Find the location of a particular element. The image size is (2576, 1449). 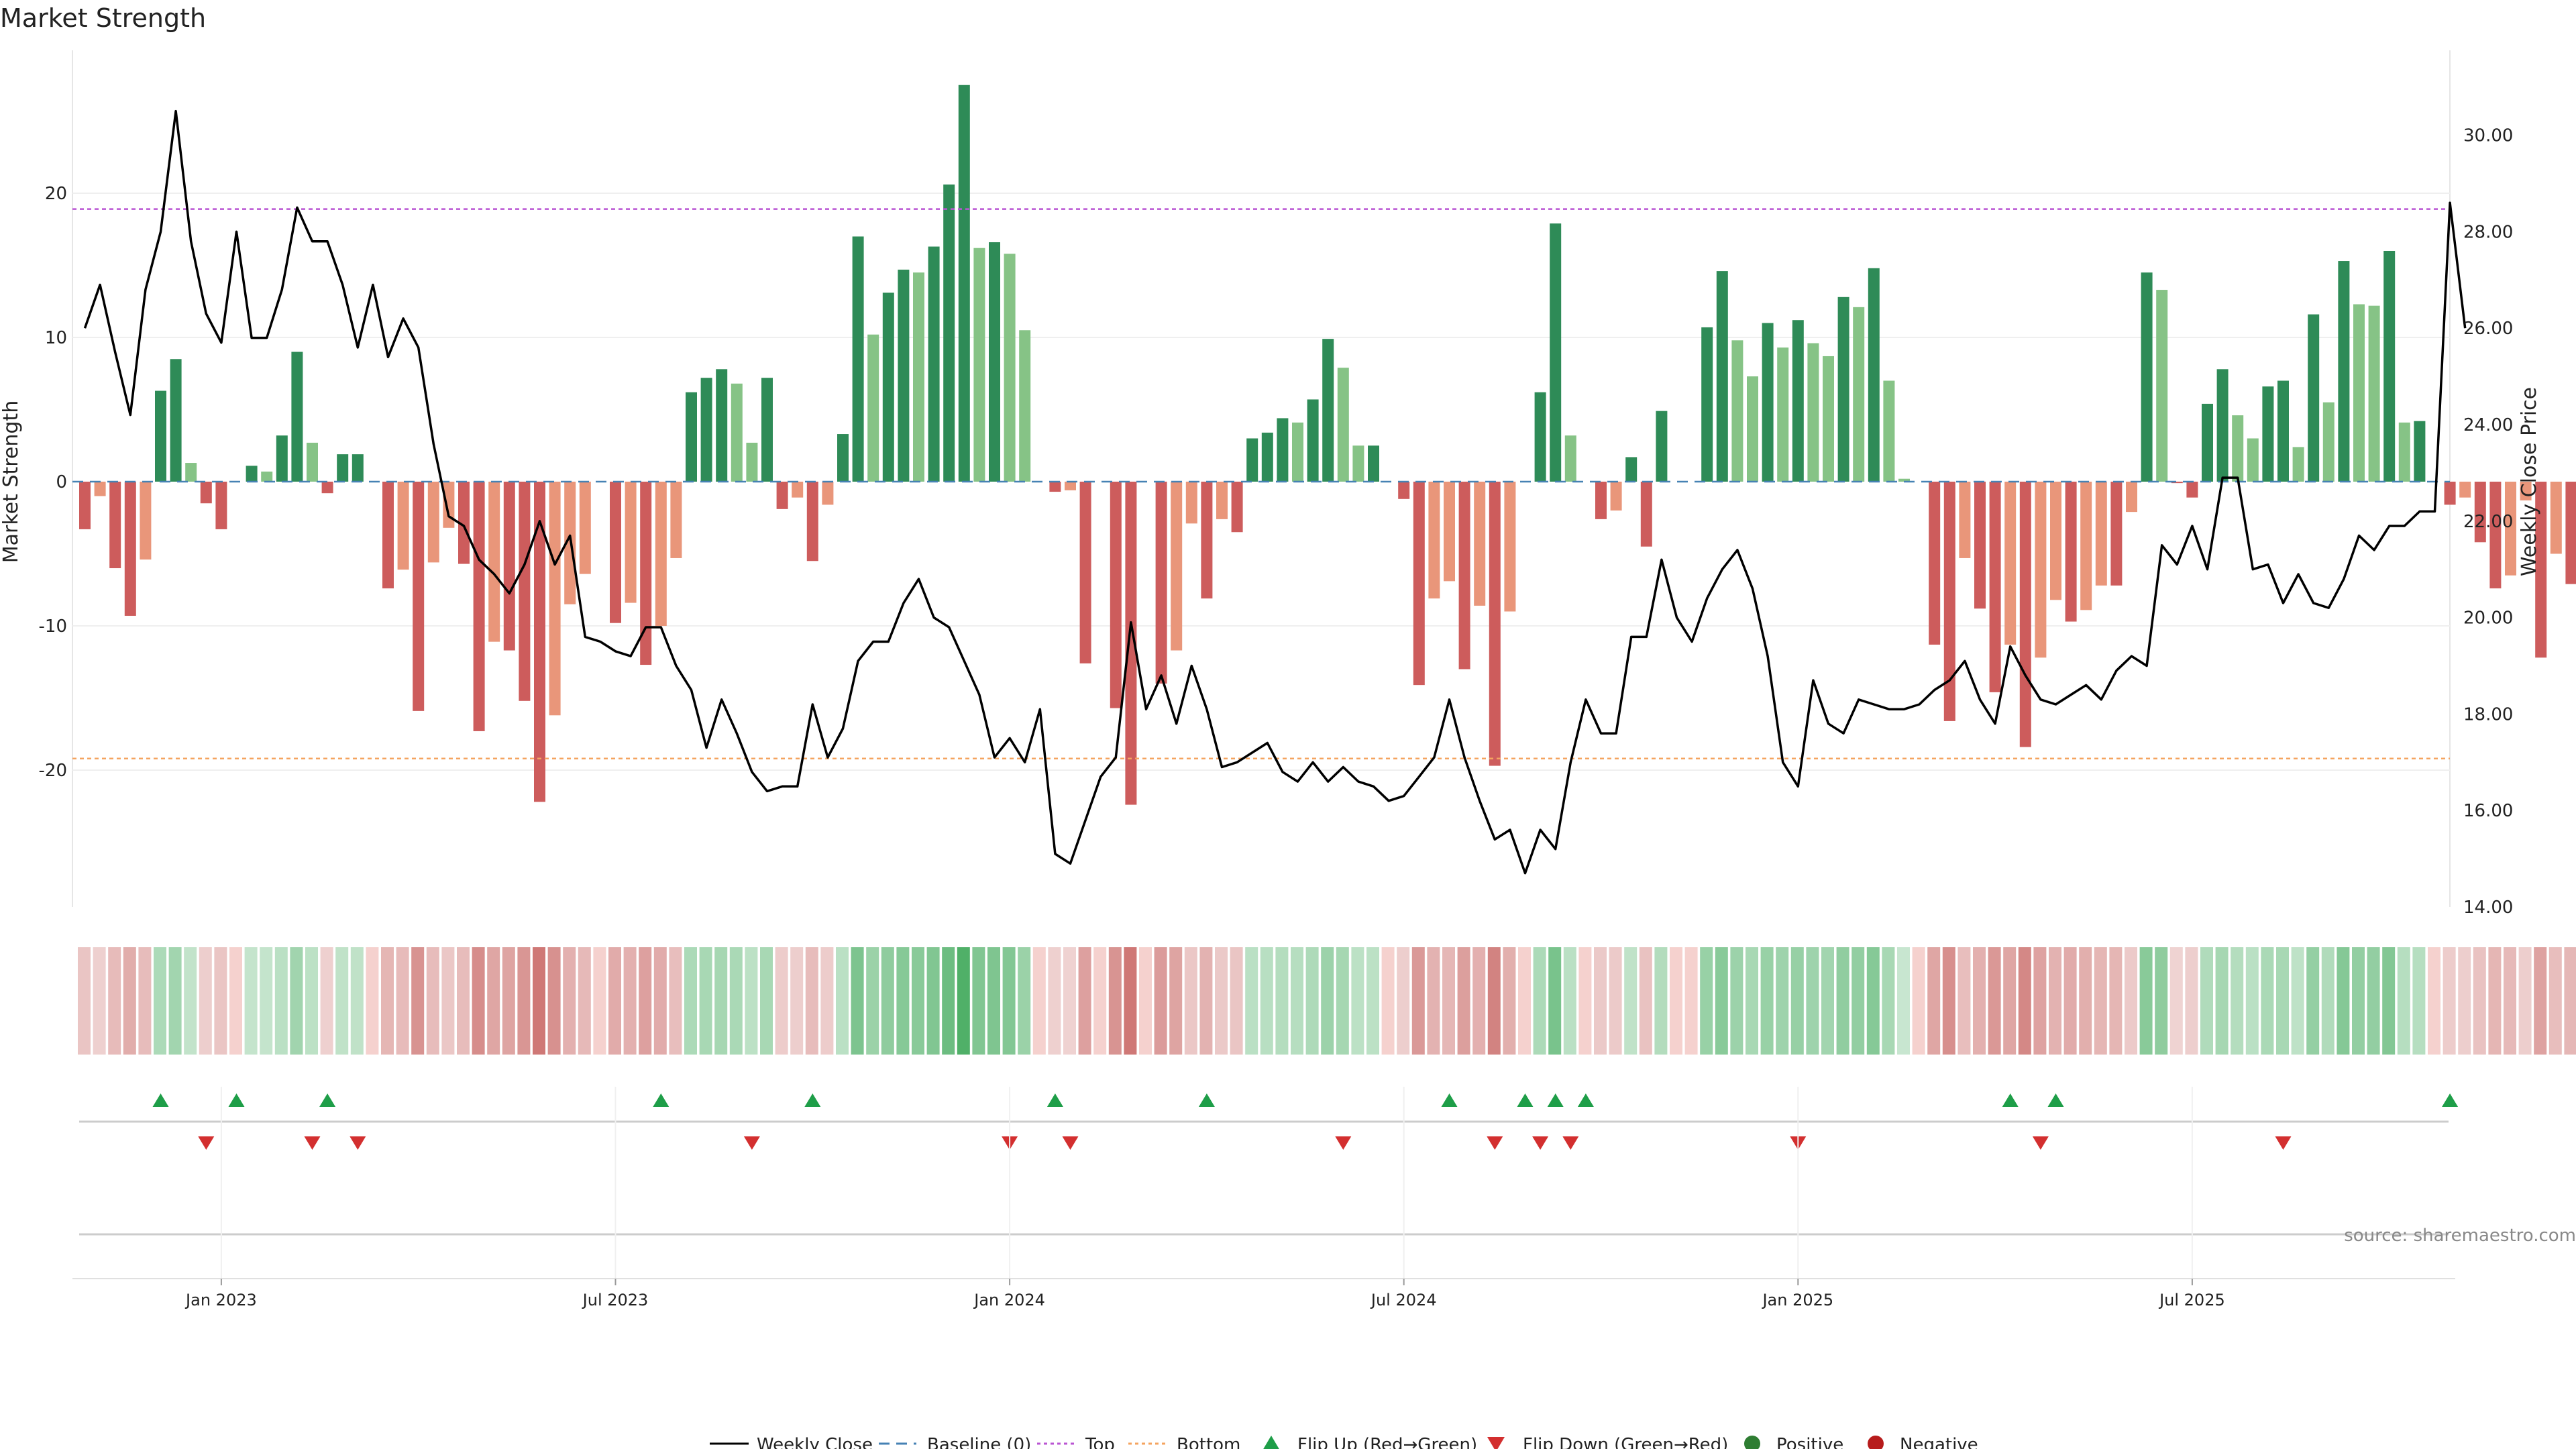

left-tick-label-2: 0 is located at coordinates (61, 482).